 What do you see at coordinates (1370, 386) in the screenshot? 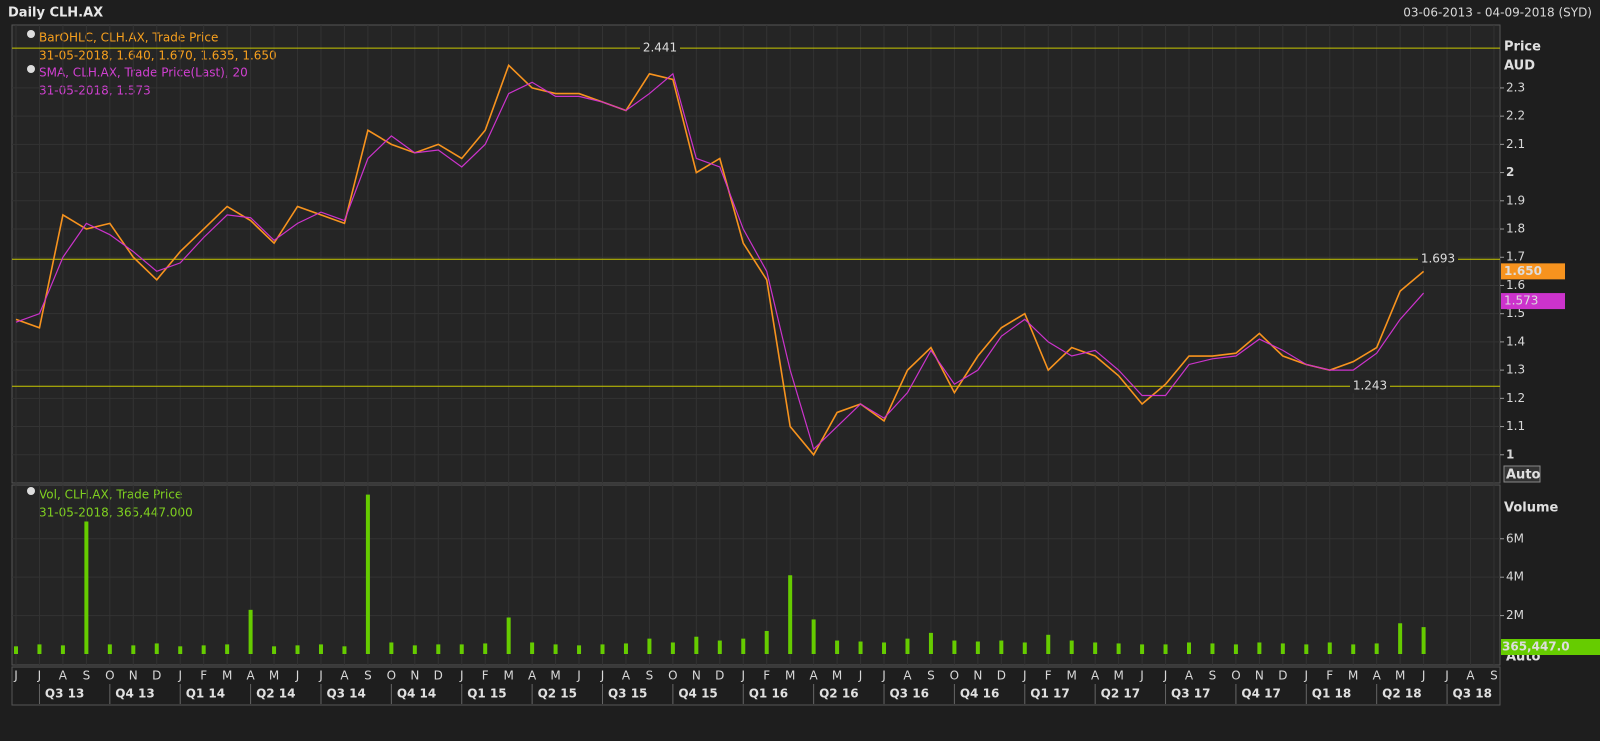
I see `reference-label: 1.243` at bounding box center [1370, 386].